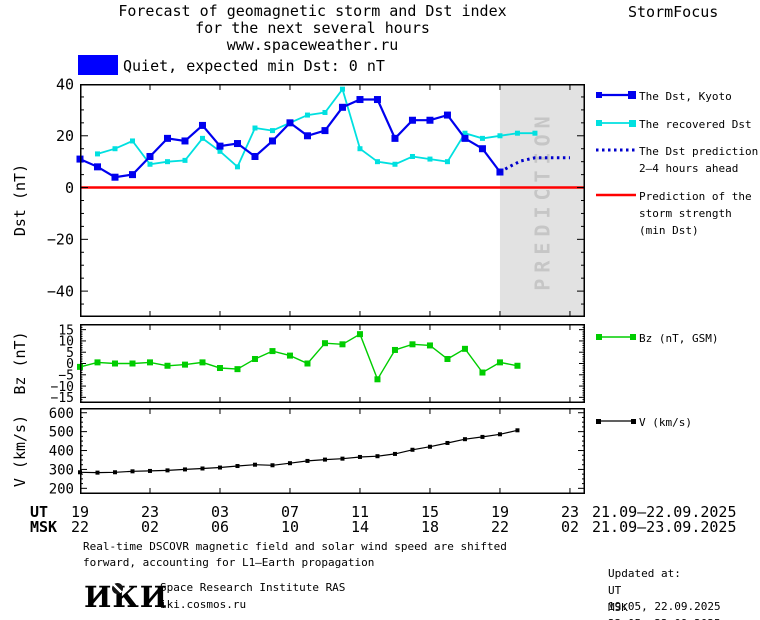 This screenshot has height=620, width=760. I want to click on updated-msk-value: 22:05, 22.09.2025, so click(664, 618).